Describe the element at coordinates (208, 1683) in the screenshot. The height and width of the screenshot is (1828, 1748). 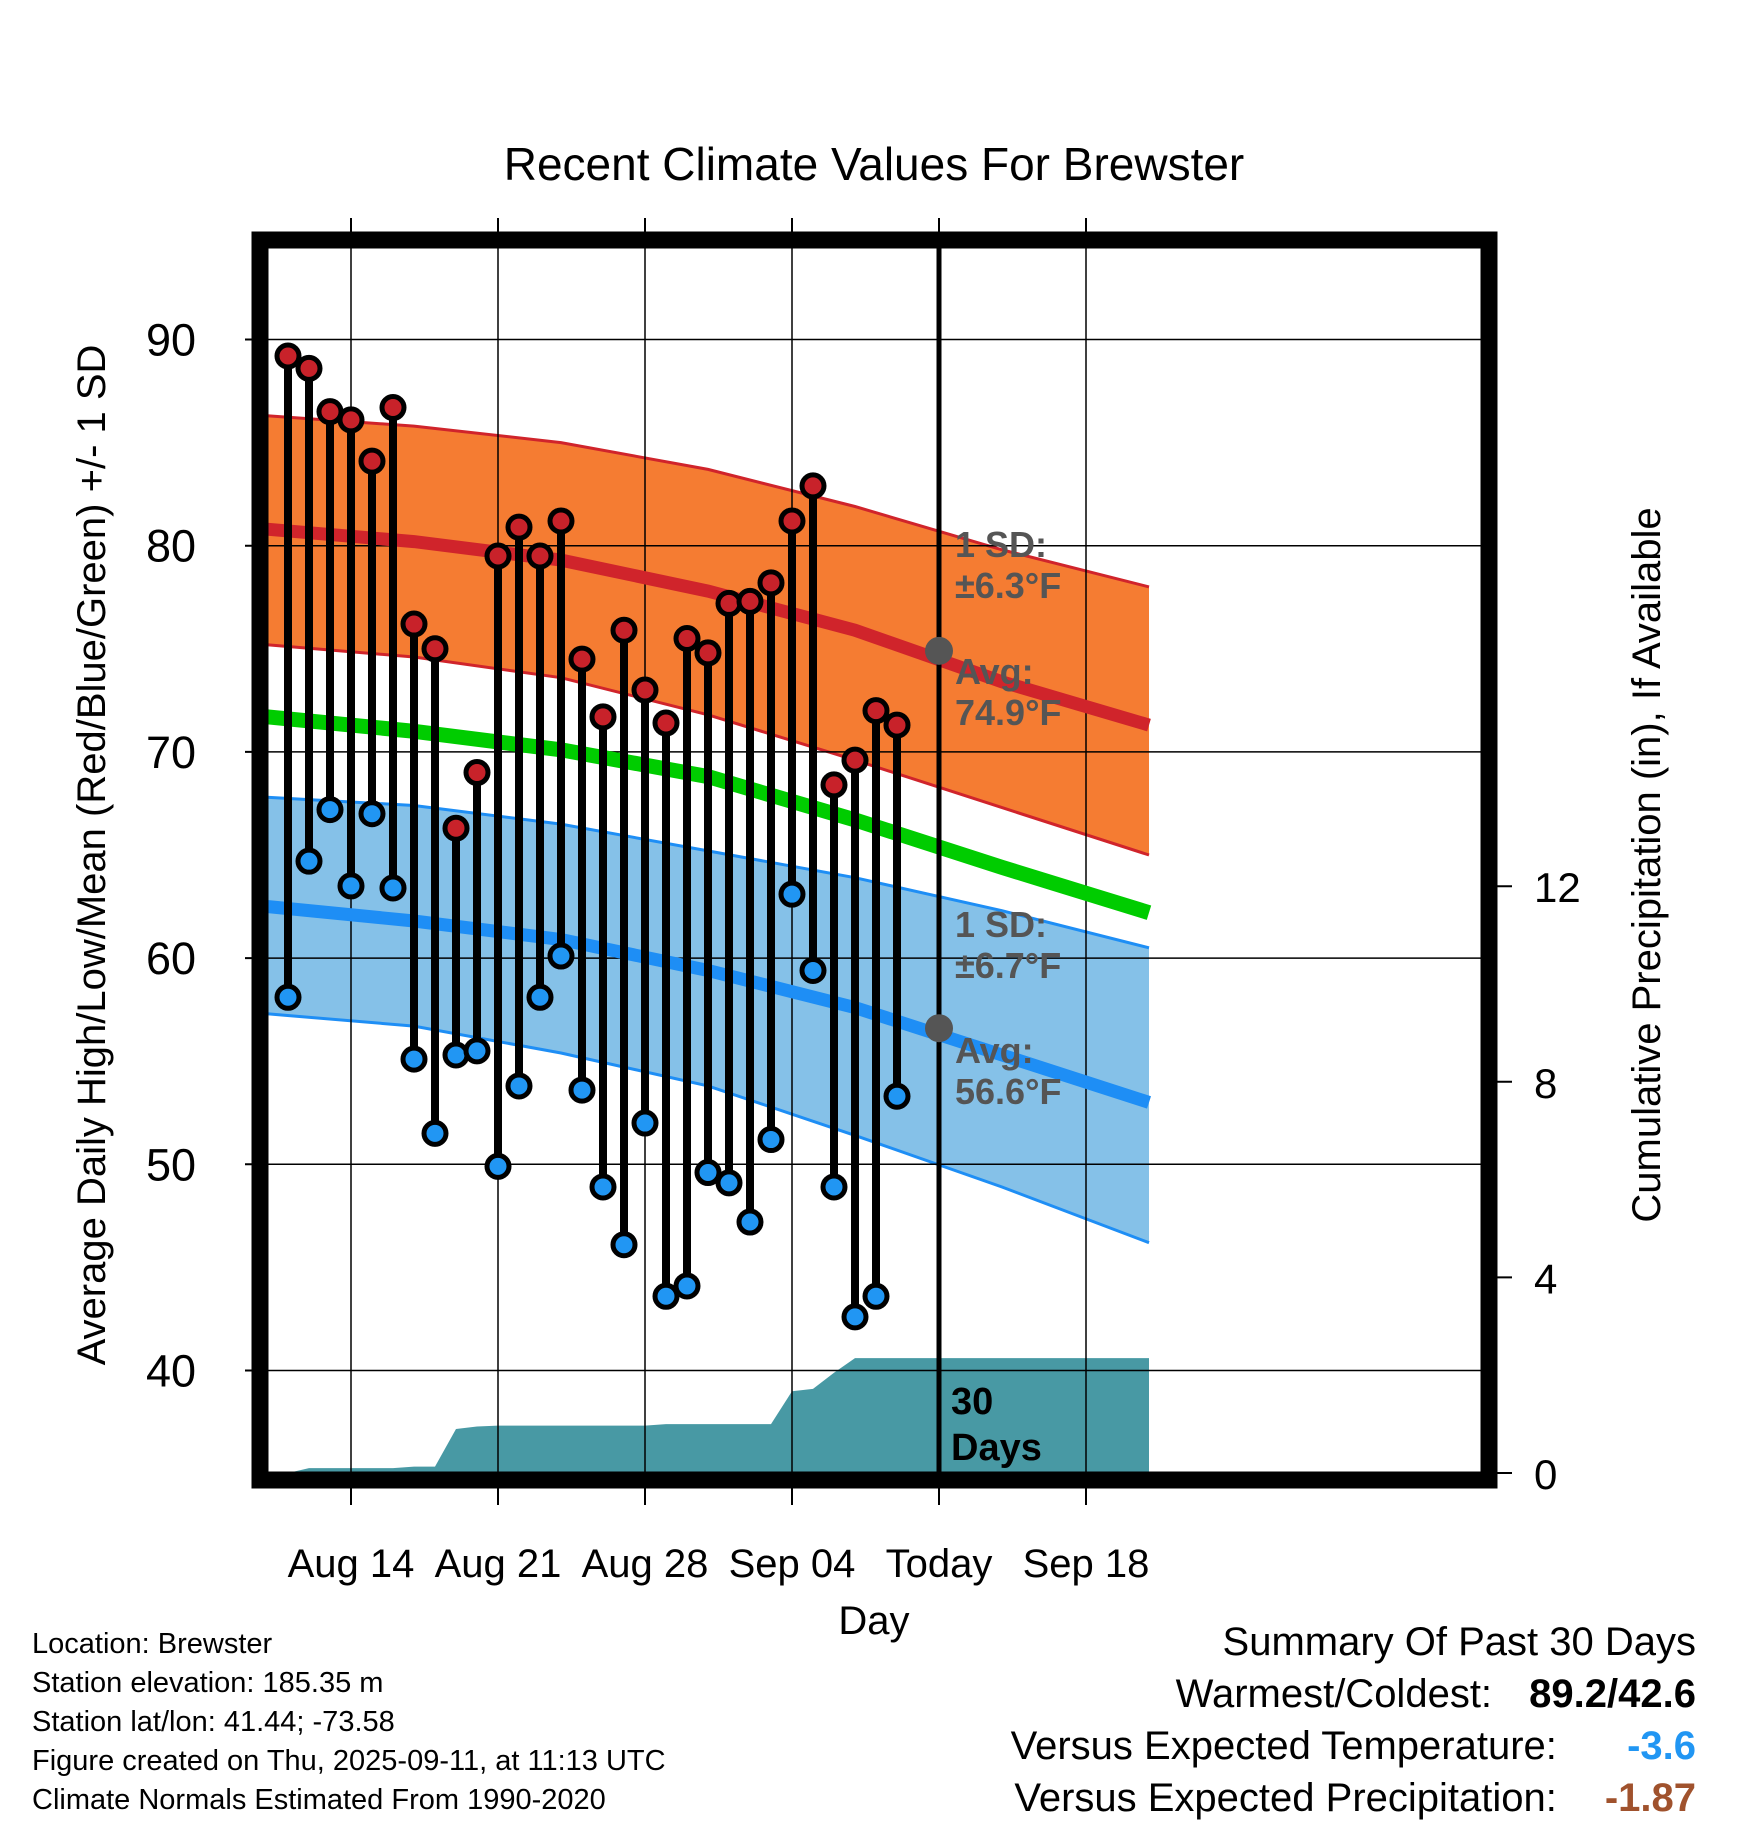
I see `elevation-text: Station elevation: 185.35 m` at that location.